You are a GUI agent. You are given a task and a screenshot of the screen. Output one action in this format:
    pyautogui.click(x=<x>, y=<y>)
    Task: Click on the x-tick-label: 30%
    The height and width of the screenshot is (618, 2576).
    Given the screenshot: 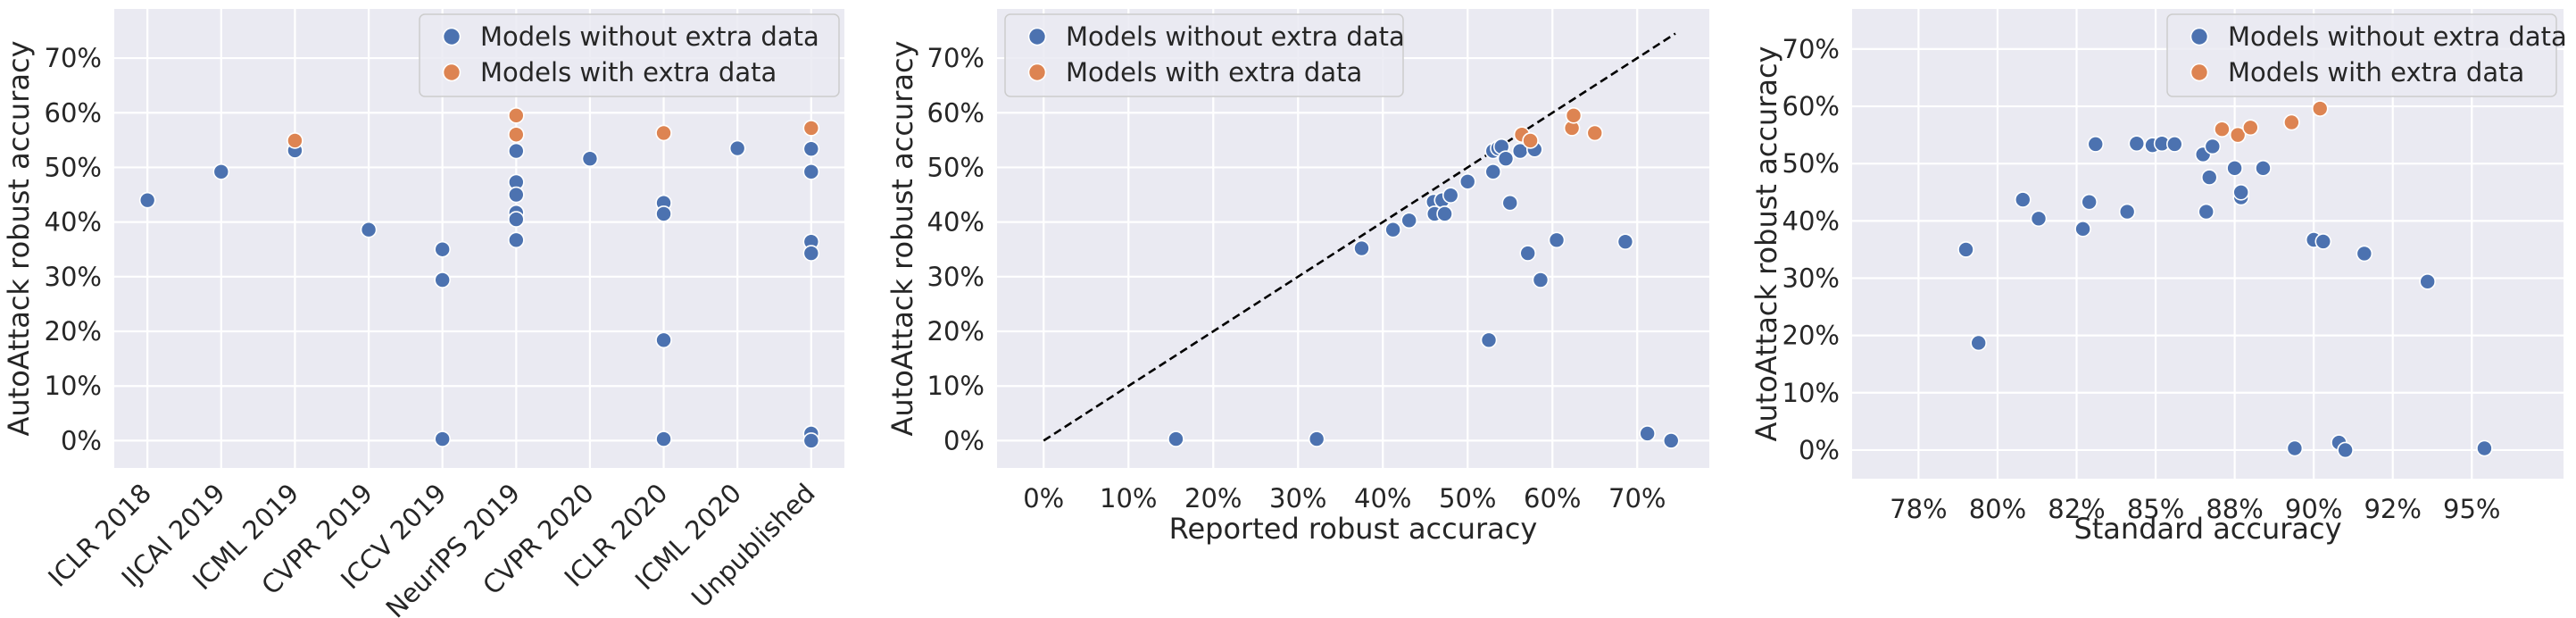 What is the action you would take?
    pyautogui.click(x=1298, y=498)
    